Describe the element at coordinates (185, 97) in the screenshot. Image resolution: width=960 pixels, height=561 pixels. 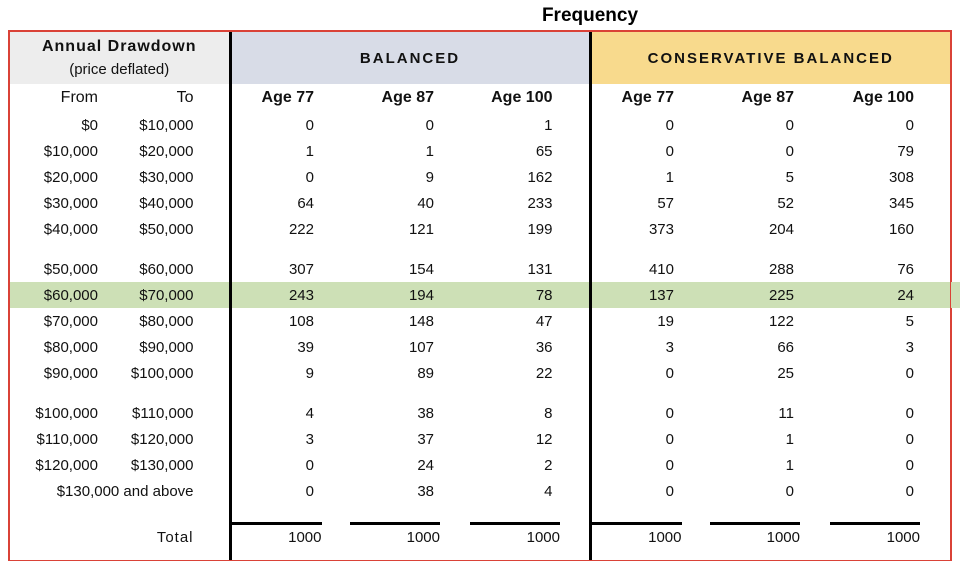
I see `to-column-header: To` at that location.